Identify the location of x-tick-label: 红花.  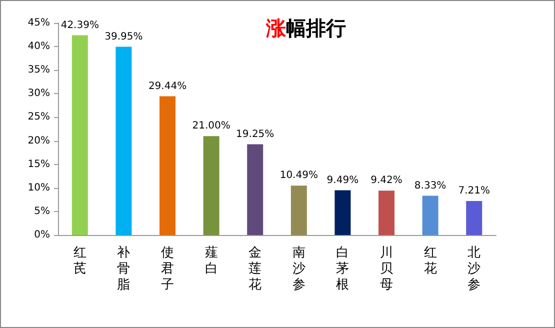
(430, 261).